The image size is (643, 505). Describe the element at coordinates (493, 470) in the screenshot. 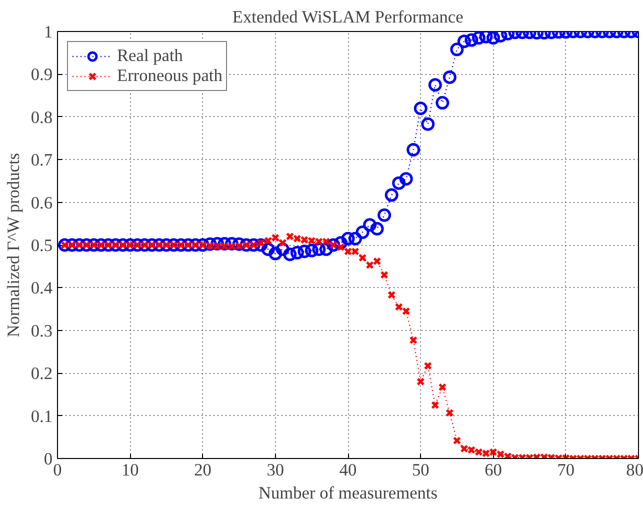

I see `x-tick-label: 60` at that location.